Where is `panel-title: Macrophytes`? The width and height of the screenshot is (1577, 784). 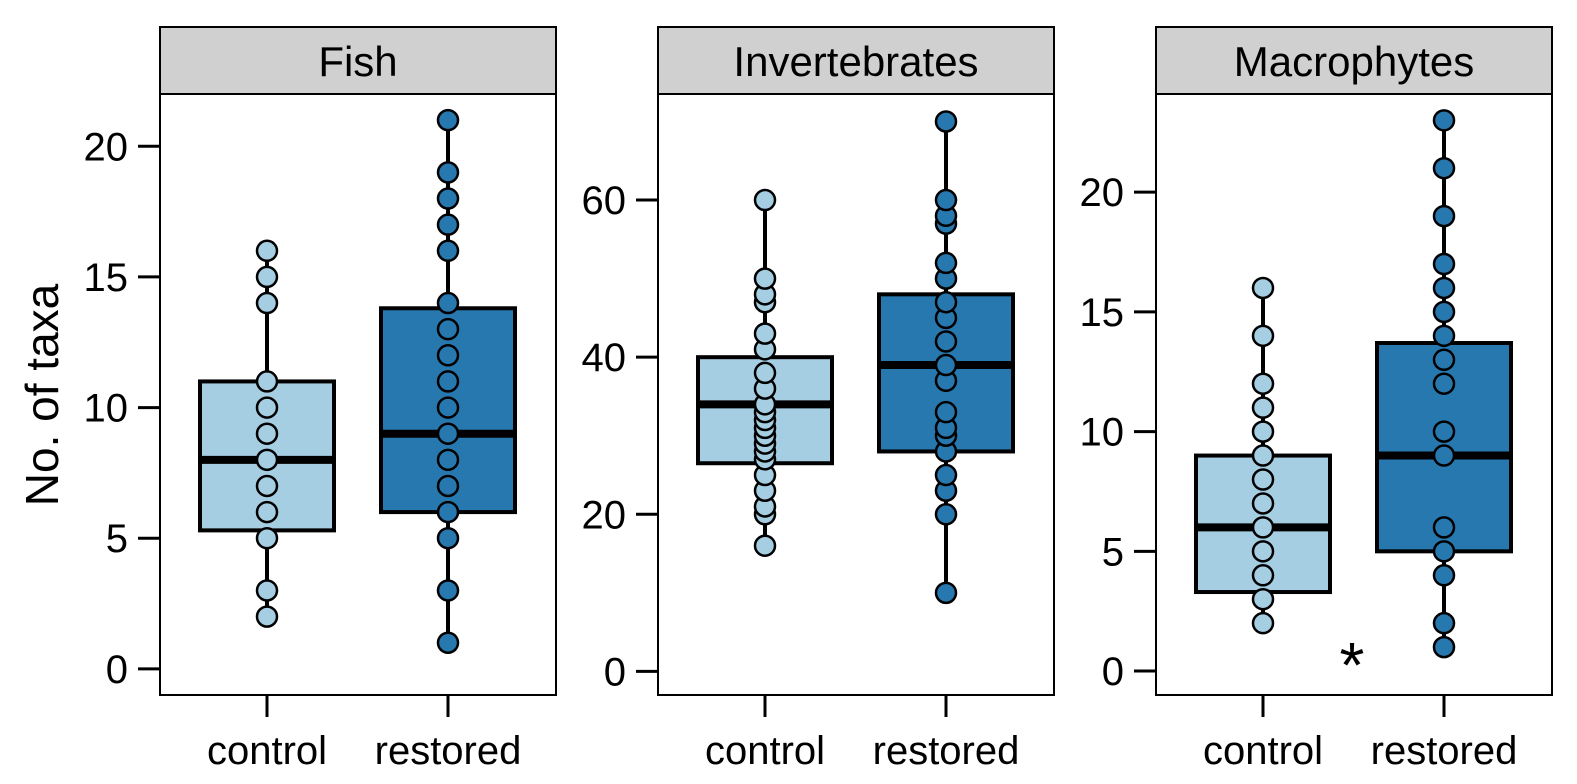
panel-title: Macrophytes is located at coordinates (1354, 61).